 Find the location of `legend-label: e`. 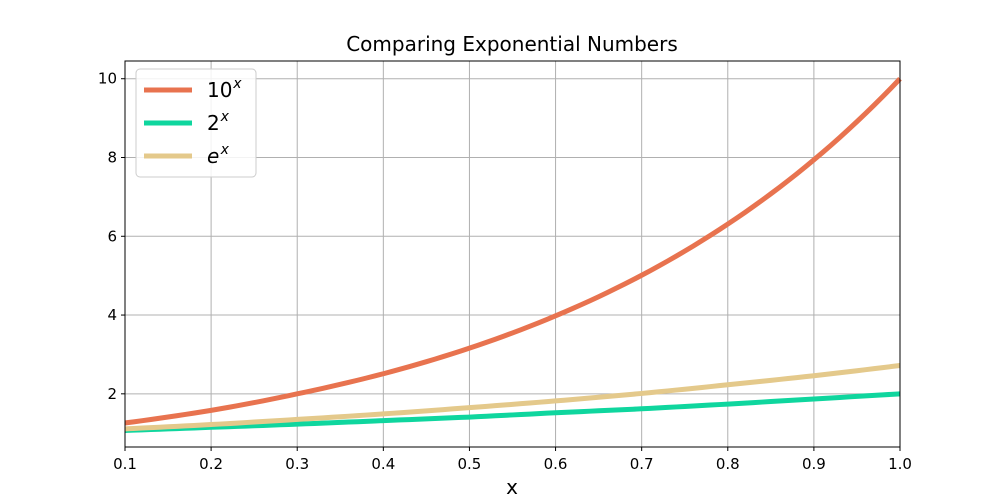

legend-label: e is located at coordinates (213, 156).